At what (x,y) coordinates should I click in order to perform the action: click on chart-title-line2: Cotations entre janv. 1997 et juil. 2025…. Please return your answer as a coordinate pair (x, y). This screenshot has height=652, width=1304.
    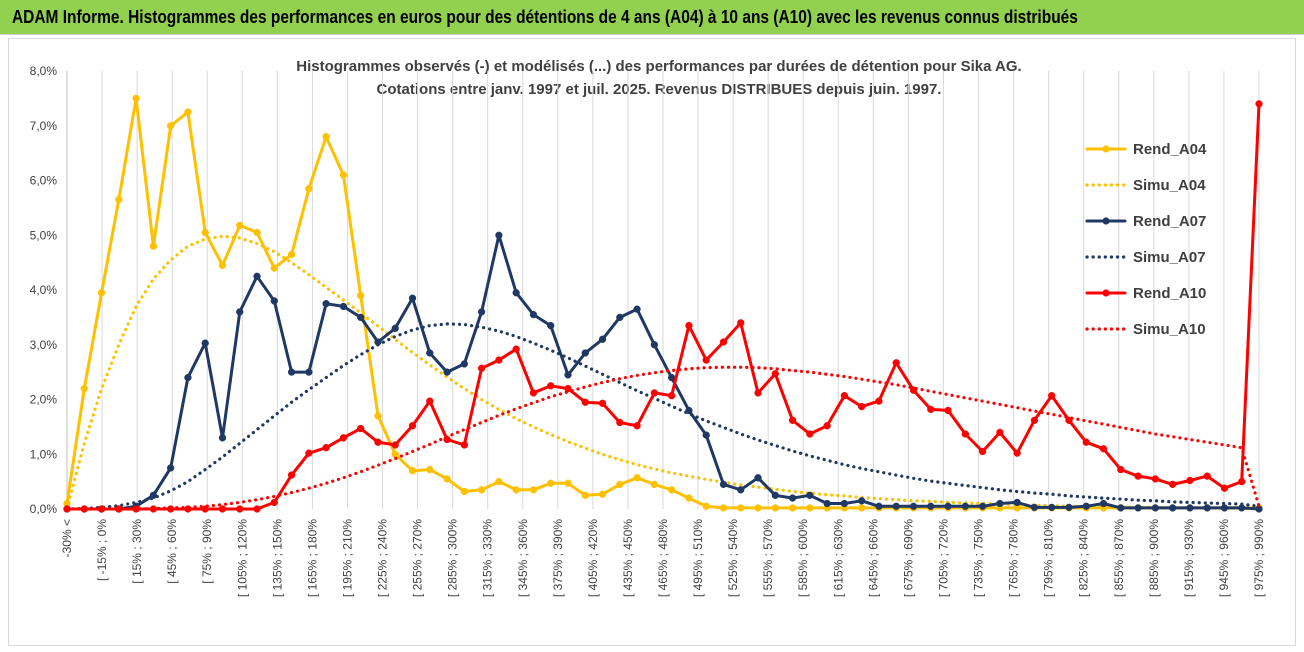
    Looking at the image, I should click on (659, 89).